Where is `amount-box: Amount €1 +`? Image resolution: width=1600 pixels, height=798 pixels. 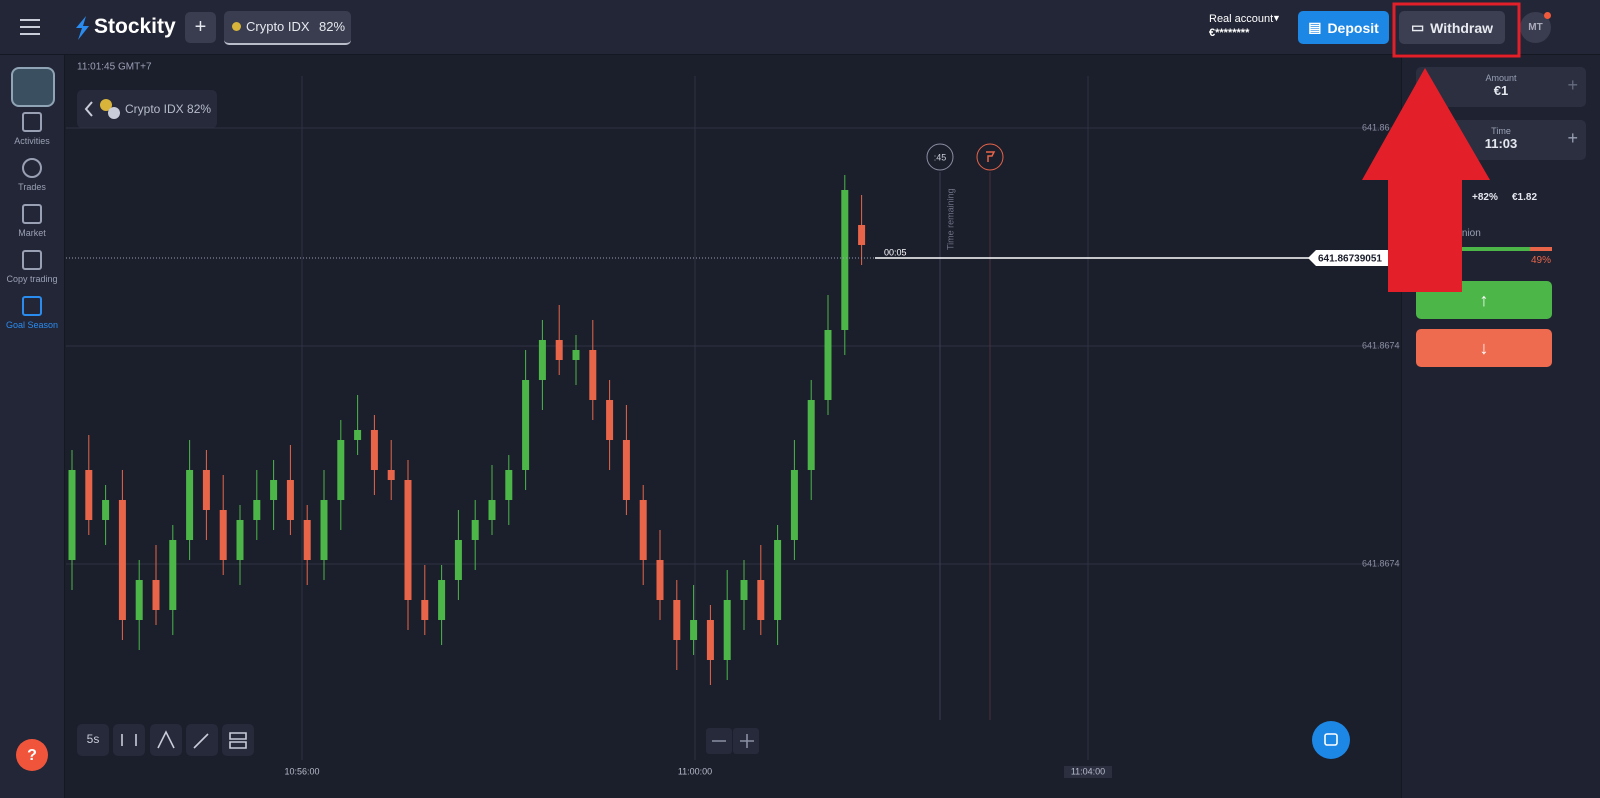
amount-box: Amount €1 + is located at coordinates (1501, 87).